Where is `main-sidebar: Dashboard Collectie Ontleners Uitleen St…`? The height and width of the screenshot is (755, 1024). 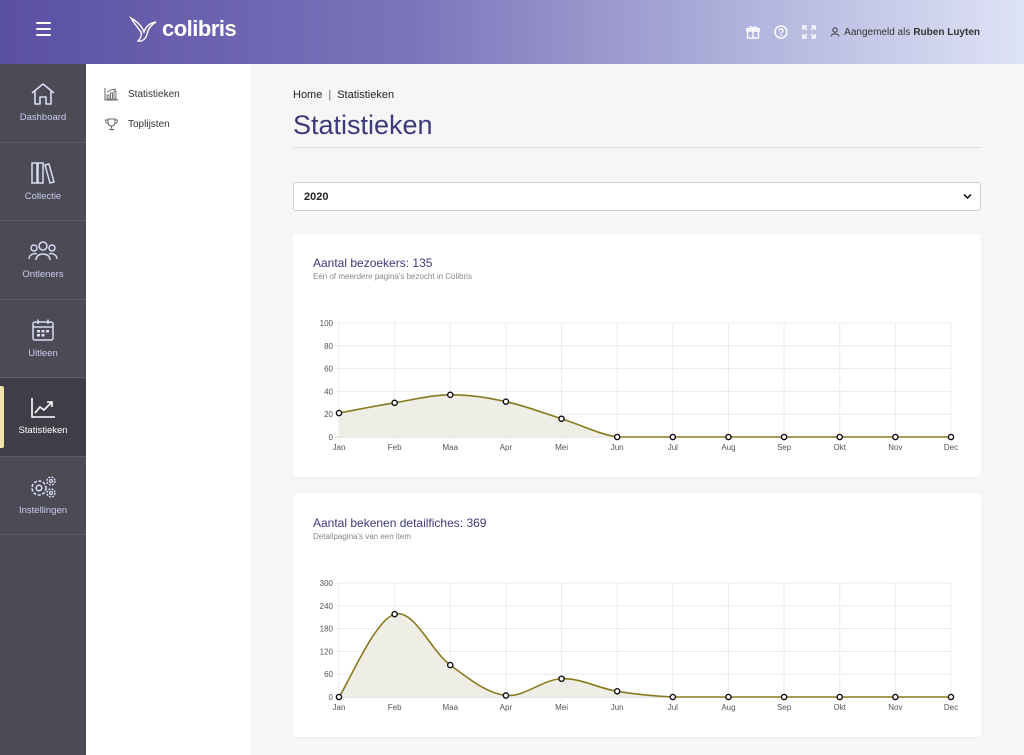
main-sidebar: Dashboard Collectie Ontleners Uitleen St… is located at coordinates (43, 409).